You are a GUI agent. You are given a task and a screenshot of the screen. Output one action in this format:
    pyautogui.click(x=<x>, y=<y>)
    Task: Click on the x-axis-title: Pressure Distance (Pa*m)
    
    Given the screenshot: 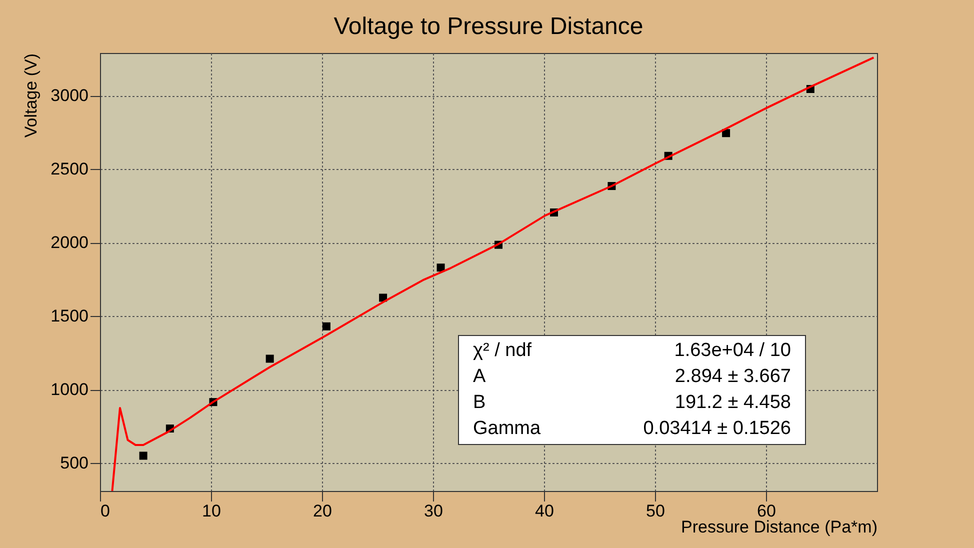 What is the action you would take?
    pyautogui.click(x=779, y=527)
    